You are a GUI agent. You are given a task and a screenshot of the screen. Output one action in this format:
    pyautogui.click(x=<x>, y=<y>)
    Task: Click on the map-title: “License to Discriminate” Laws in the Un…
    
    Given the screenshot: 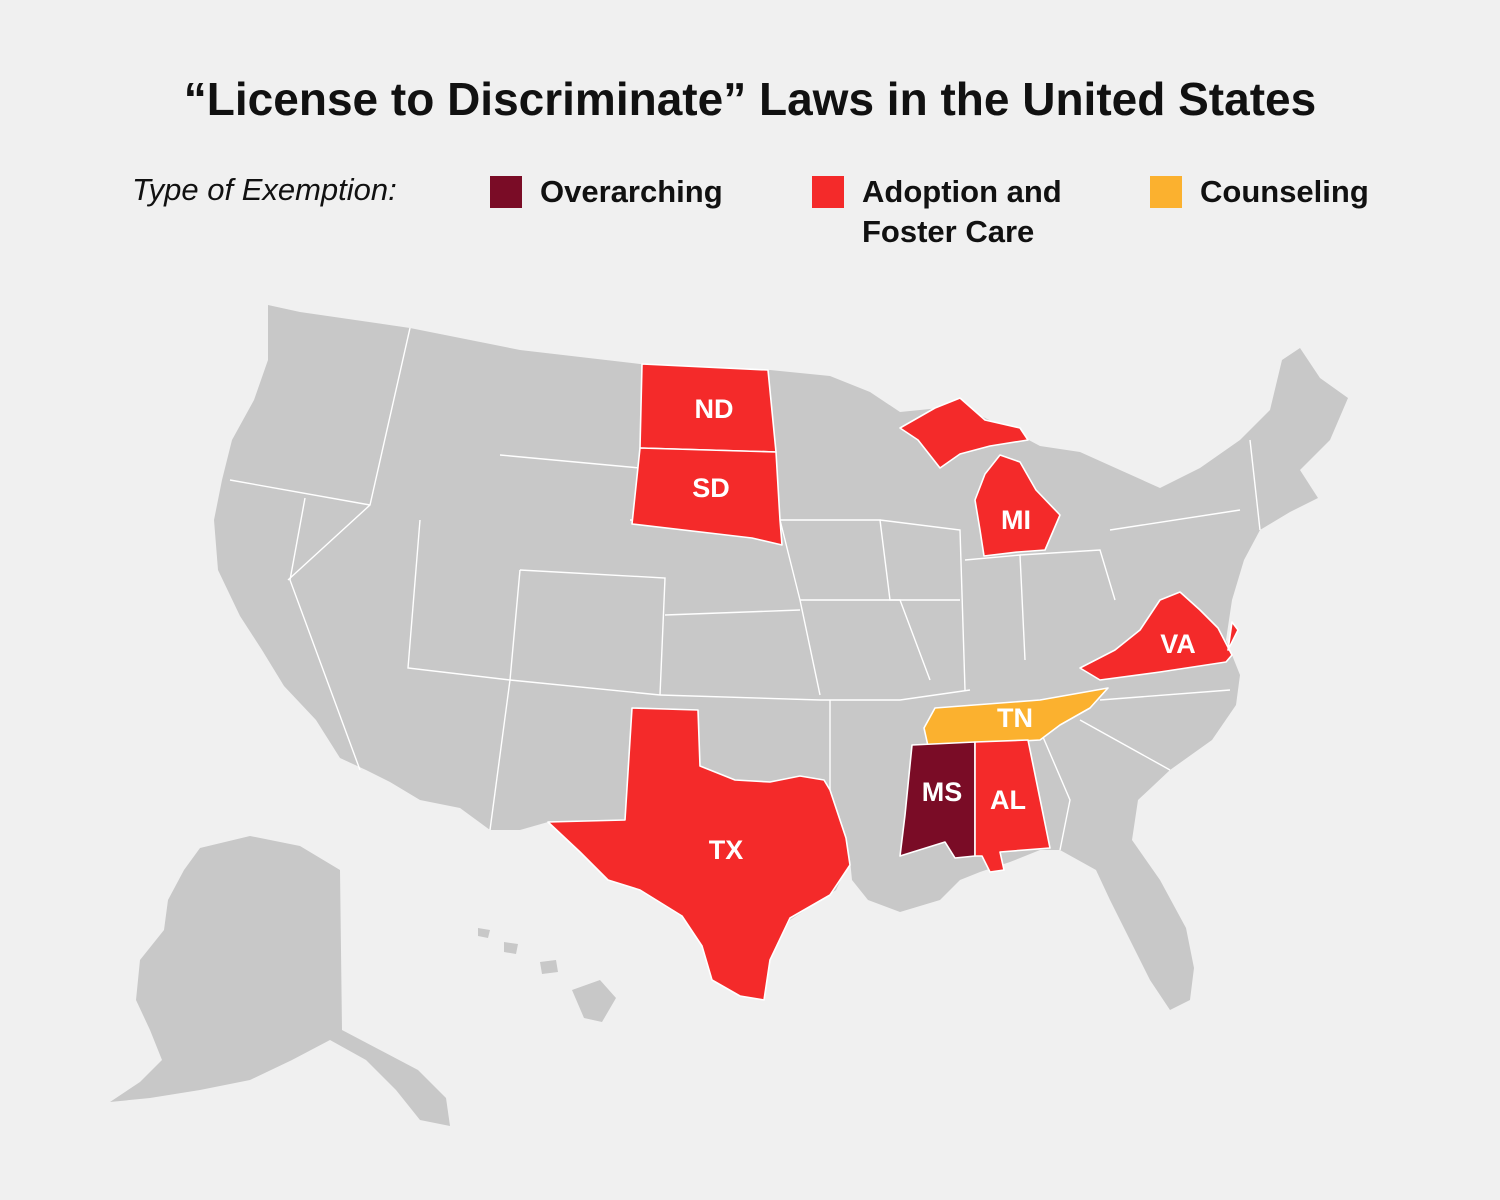 What is the action you would take?
    pyautogui.click(x=750, y=99)
    